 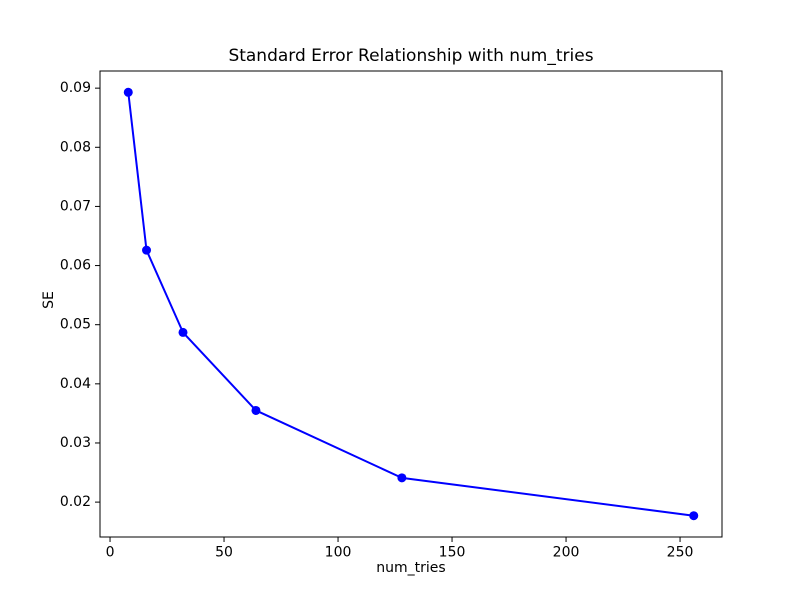 What do you see at coordinates (75, 443) in the screenshot?
I see `y-tick-label: 0.03` at bounding box center [75, 443].